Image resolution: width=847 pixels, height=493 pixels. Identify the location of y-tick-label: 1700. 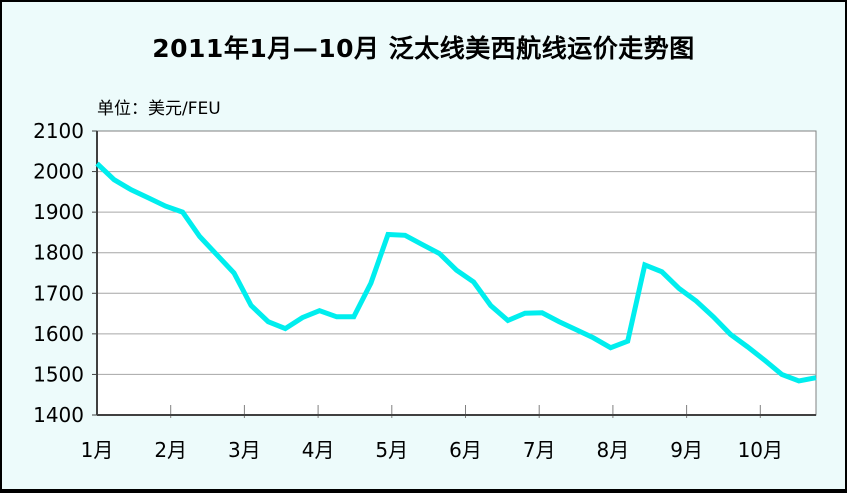
(58, 293).